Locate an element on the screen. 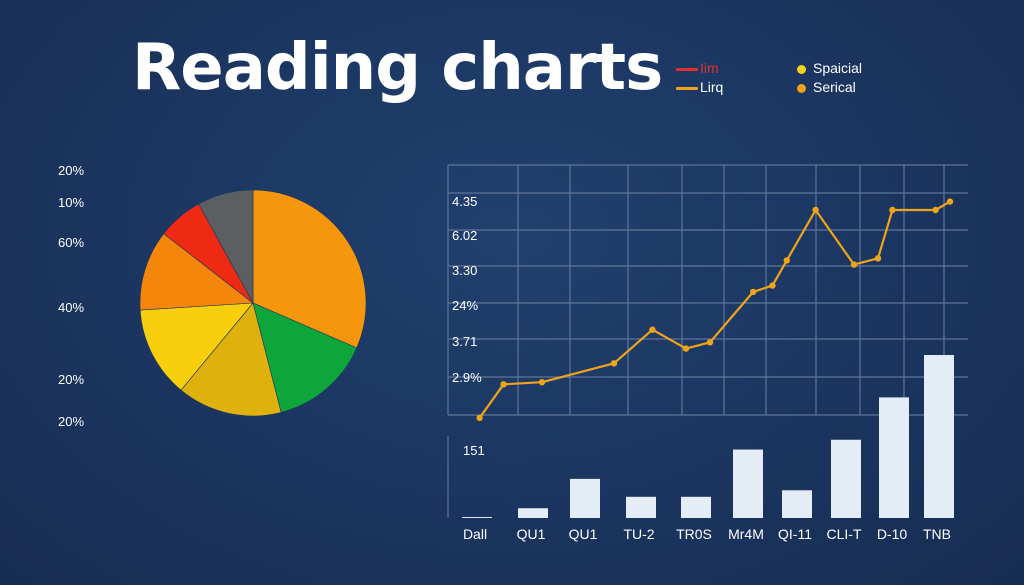 This screenshot has width=1024, height=585. pie-slice-mustard is located at coordinates (231, 359).